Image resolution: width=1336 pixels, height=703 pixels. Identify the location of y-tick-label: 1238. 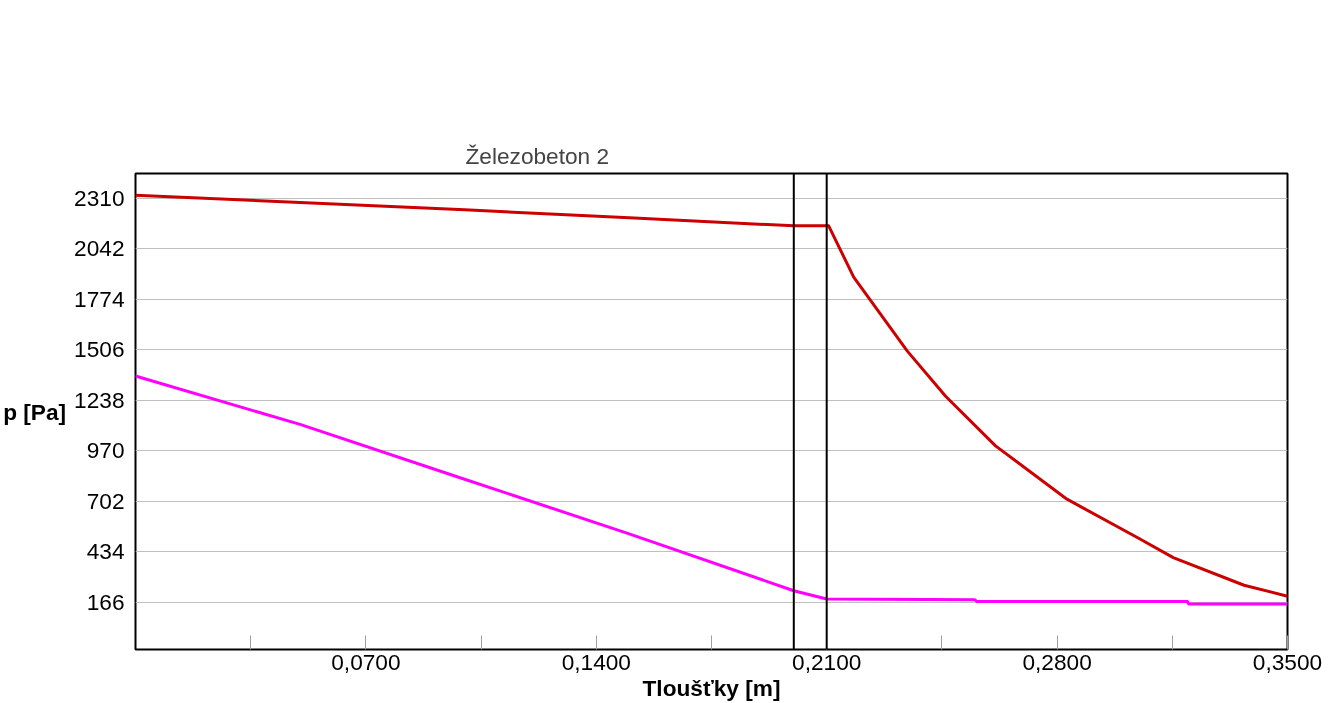
(99, 399).